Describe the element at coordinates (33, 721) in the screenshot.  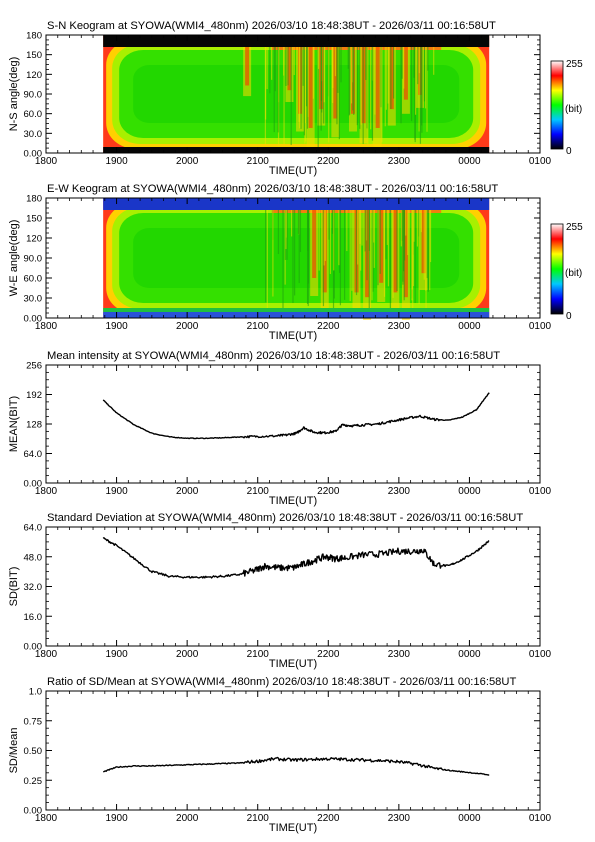
I see `y-tick-label: 0.75` at that location.